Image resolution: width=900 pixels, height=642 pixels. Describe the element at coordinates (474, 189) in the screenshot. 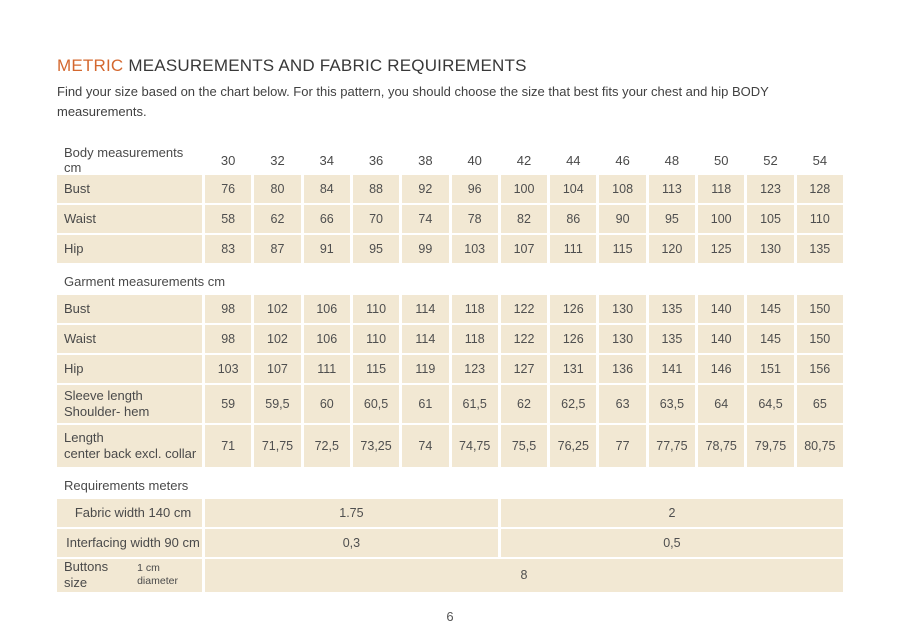

I see `measurement-cell: 96` at that location.